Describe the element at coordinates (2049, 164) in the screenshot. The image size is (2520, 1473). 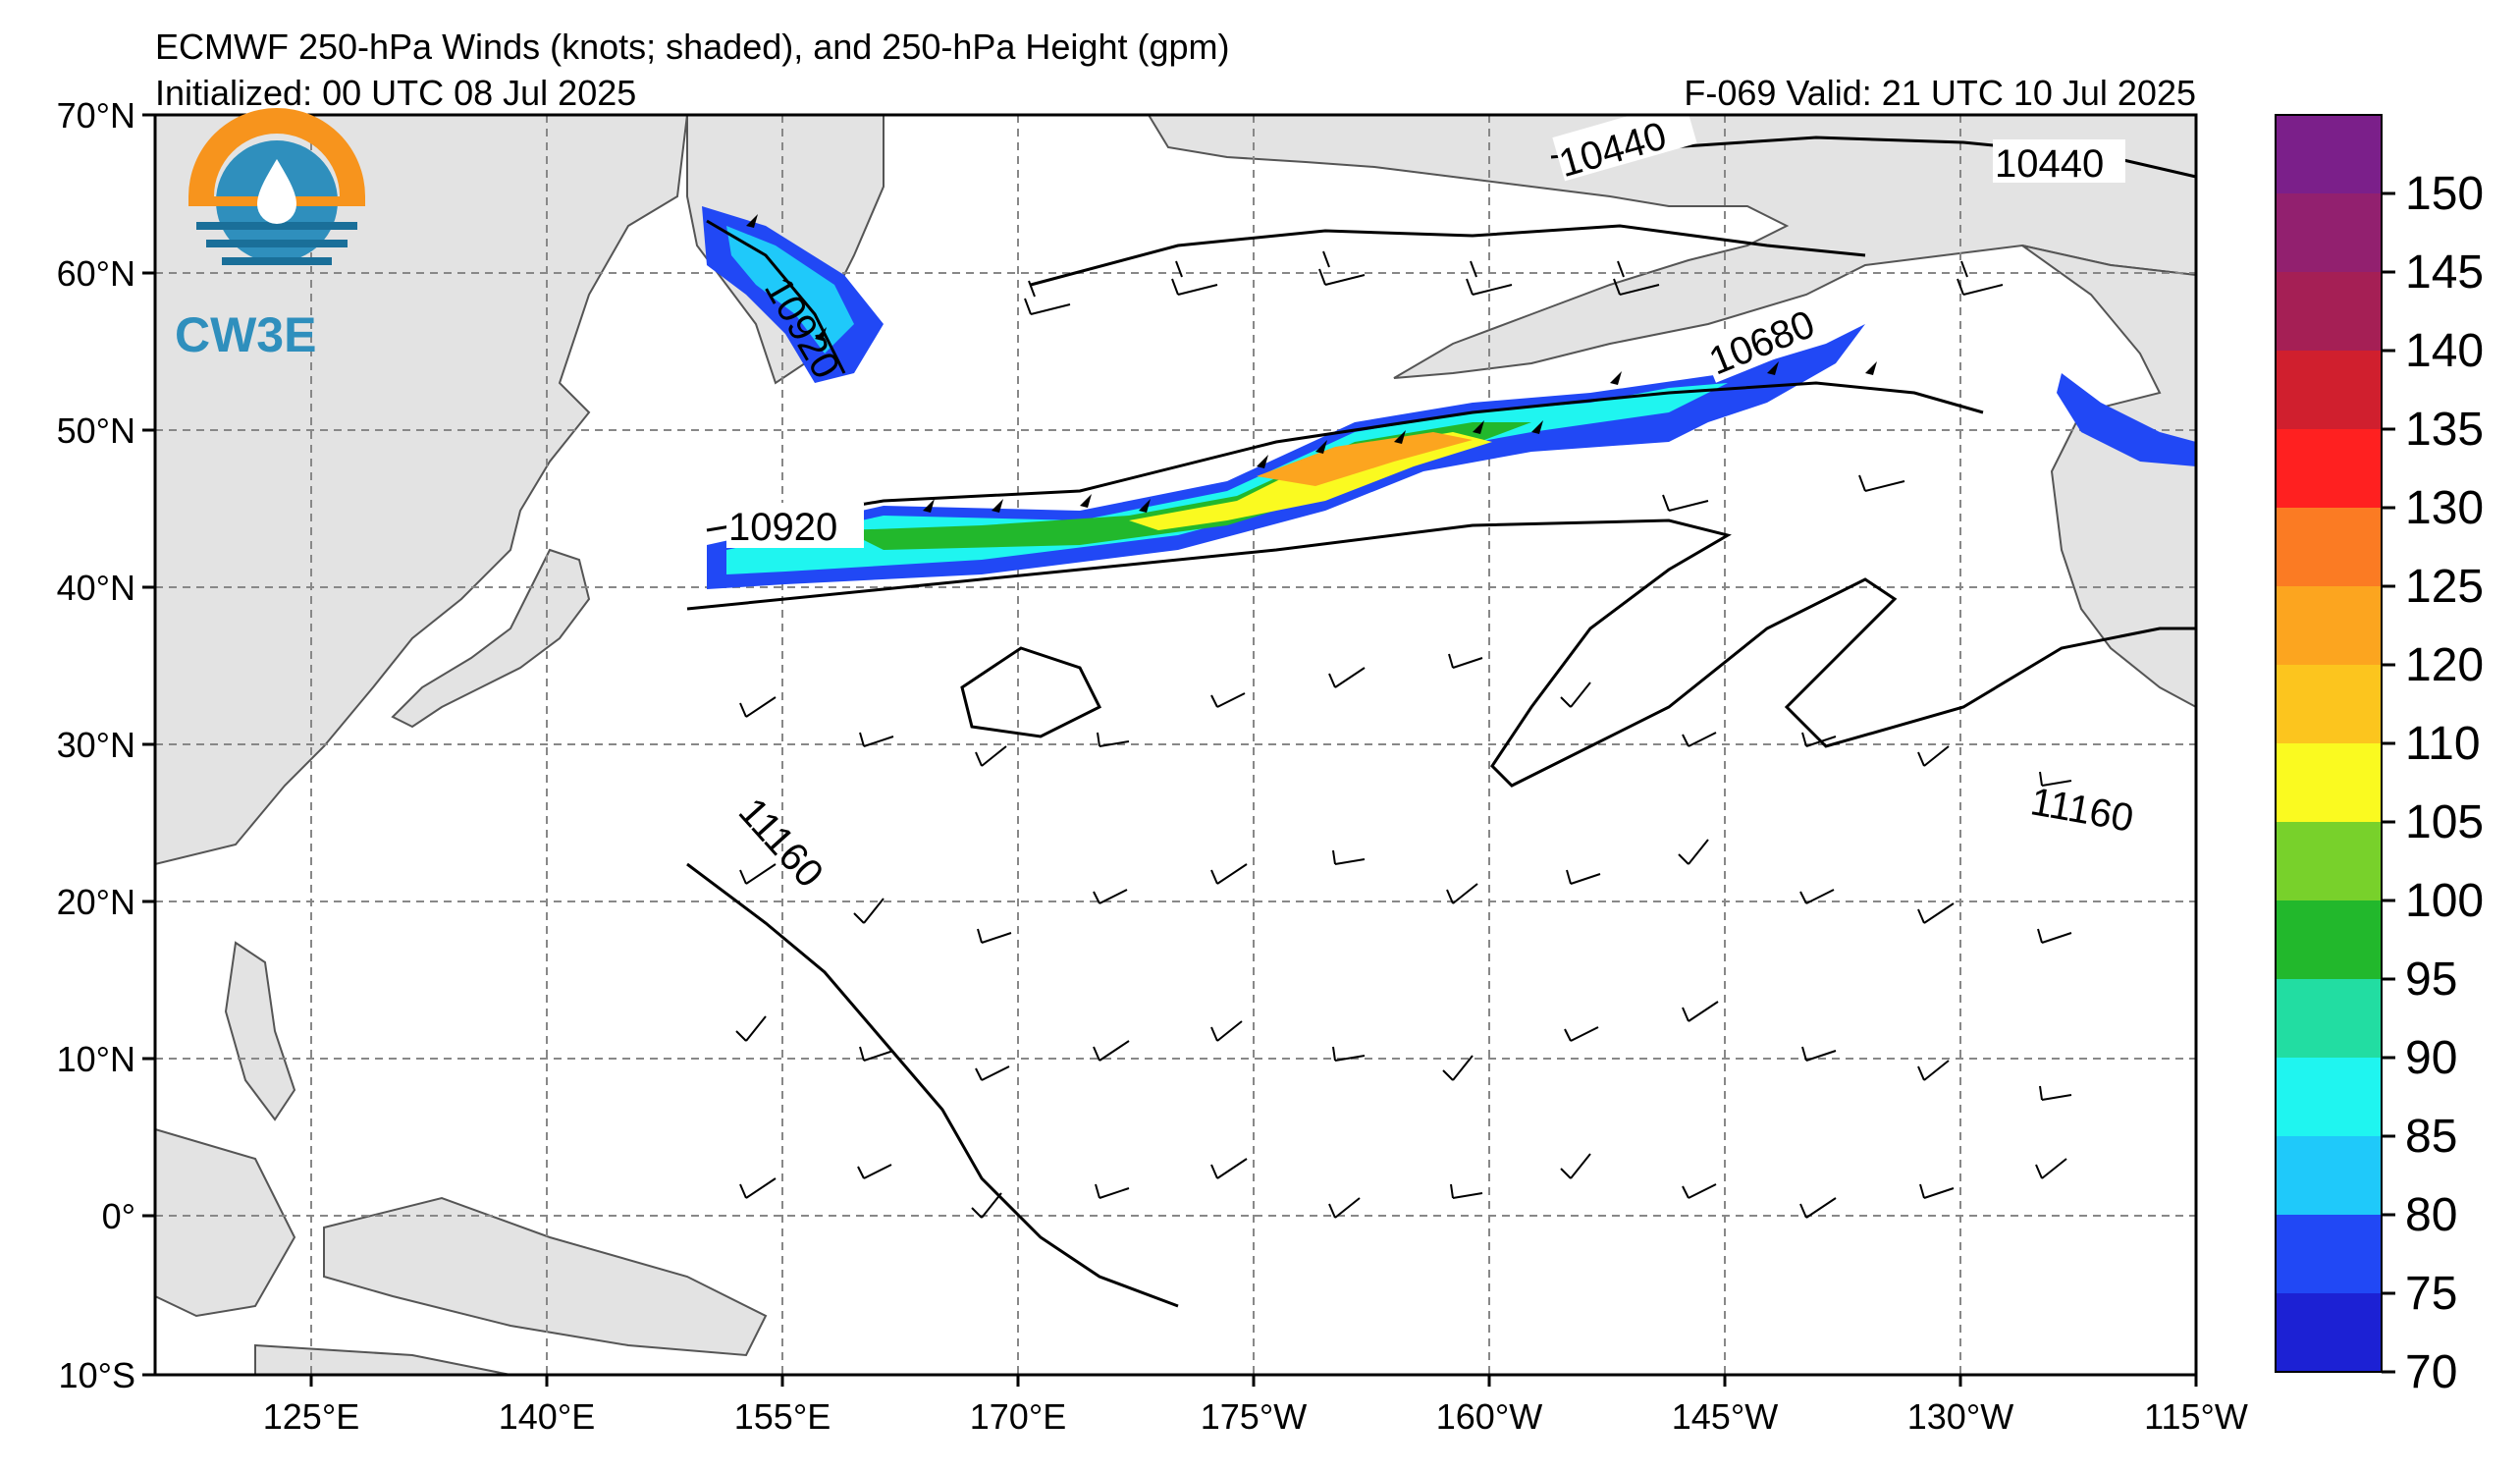
I see `contour-label: 10440` at that location.